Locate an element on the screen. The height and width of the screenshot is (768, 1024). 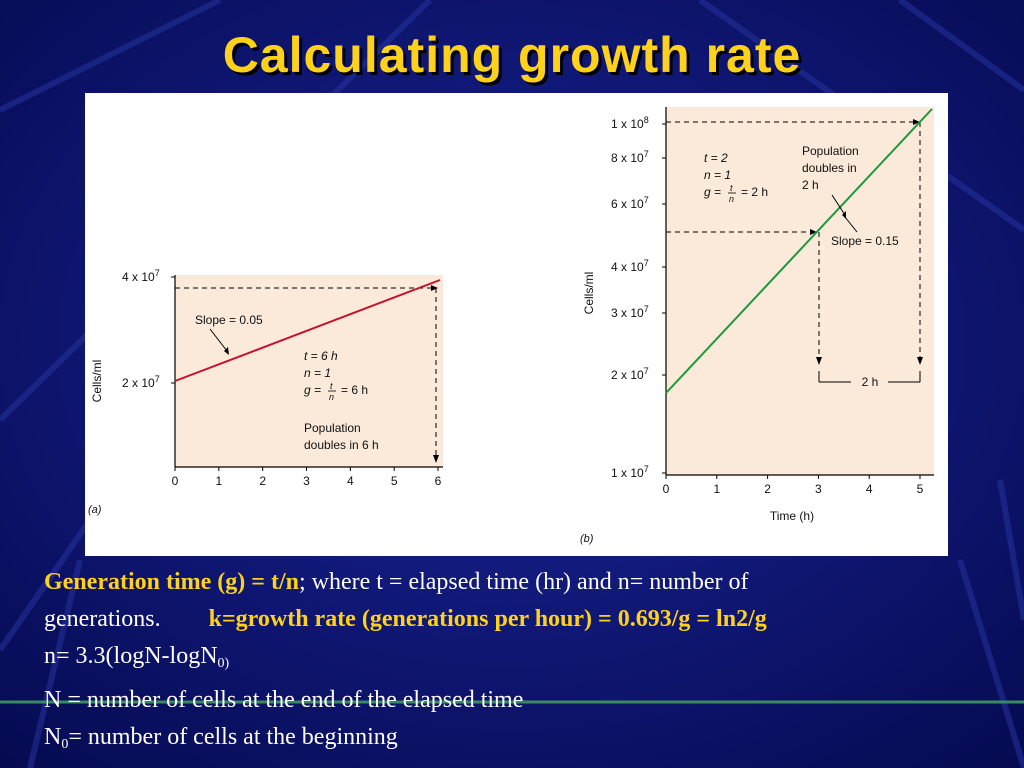
plot-area-b is located at coordinates (800, 291).